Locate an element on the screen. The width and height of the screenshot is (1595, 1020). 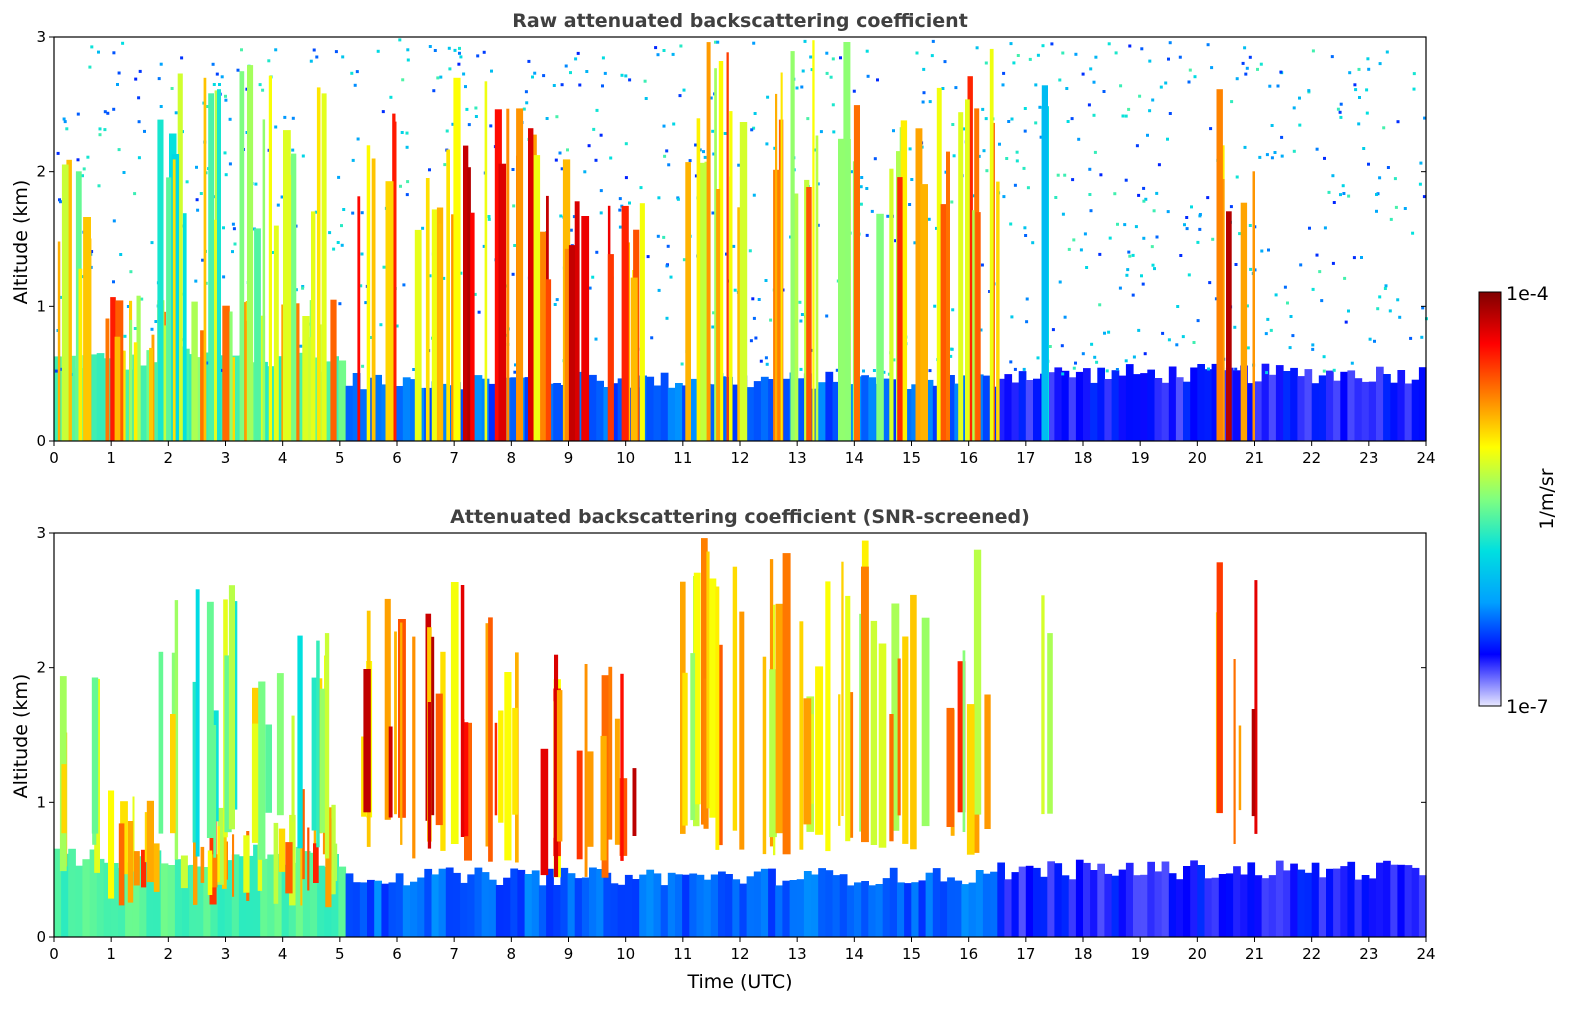
colorbar-min-label: 1e-7 is located at coordinates (1527, 707).